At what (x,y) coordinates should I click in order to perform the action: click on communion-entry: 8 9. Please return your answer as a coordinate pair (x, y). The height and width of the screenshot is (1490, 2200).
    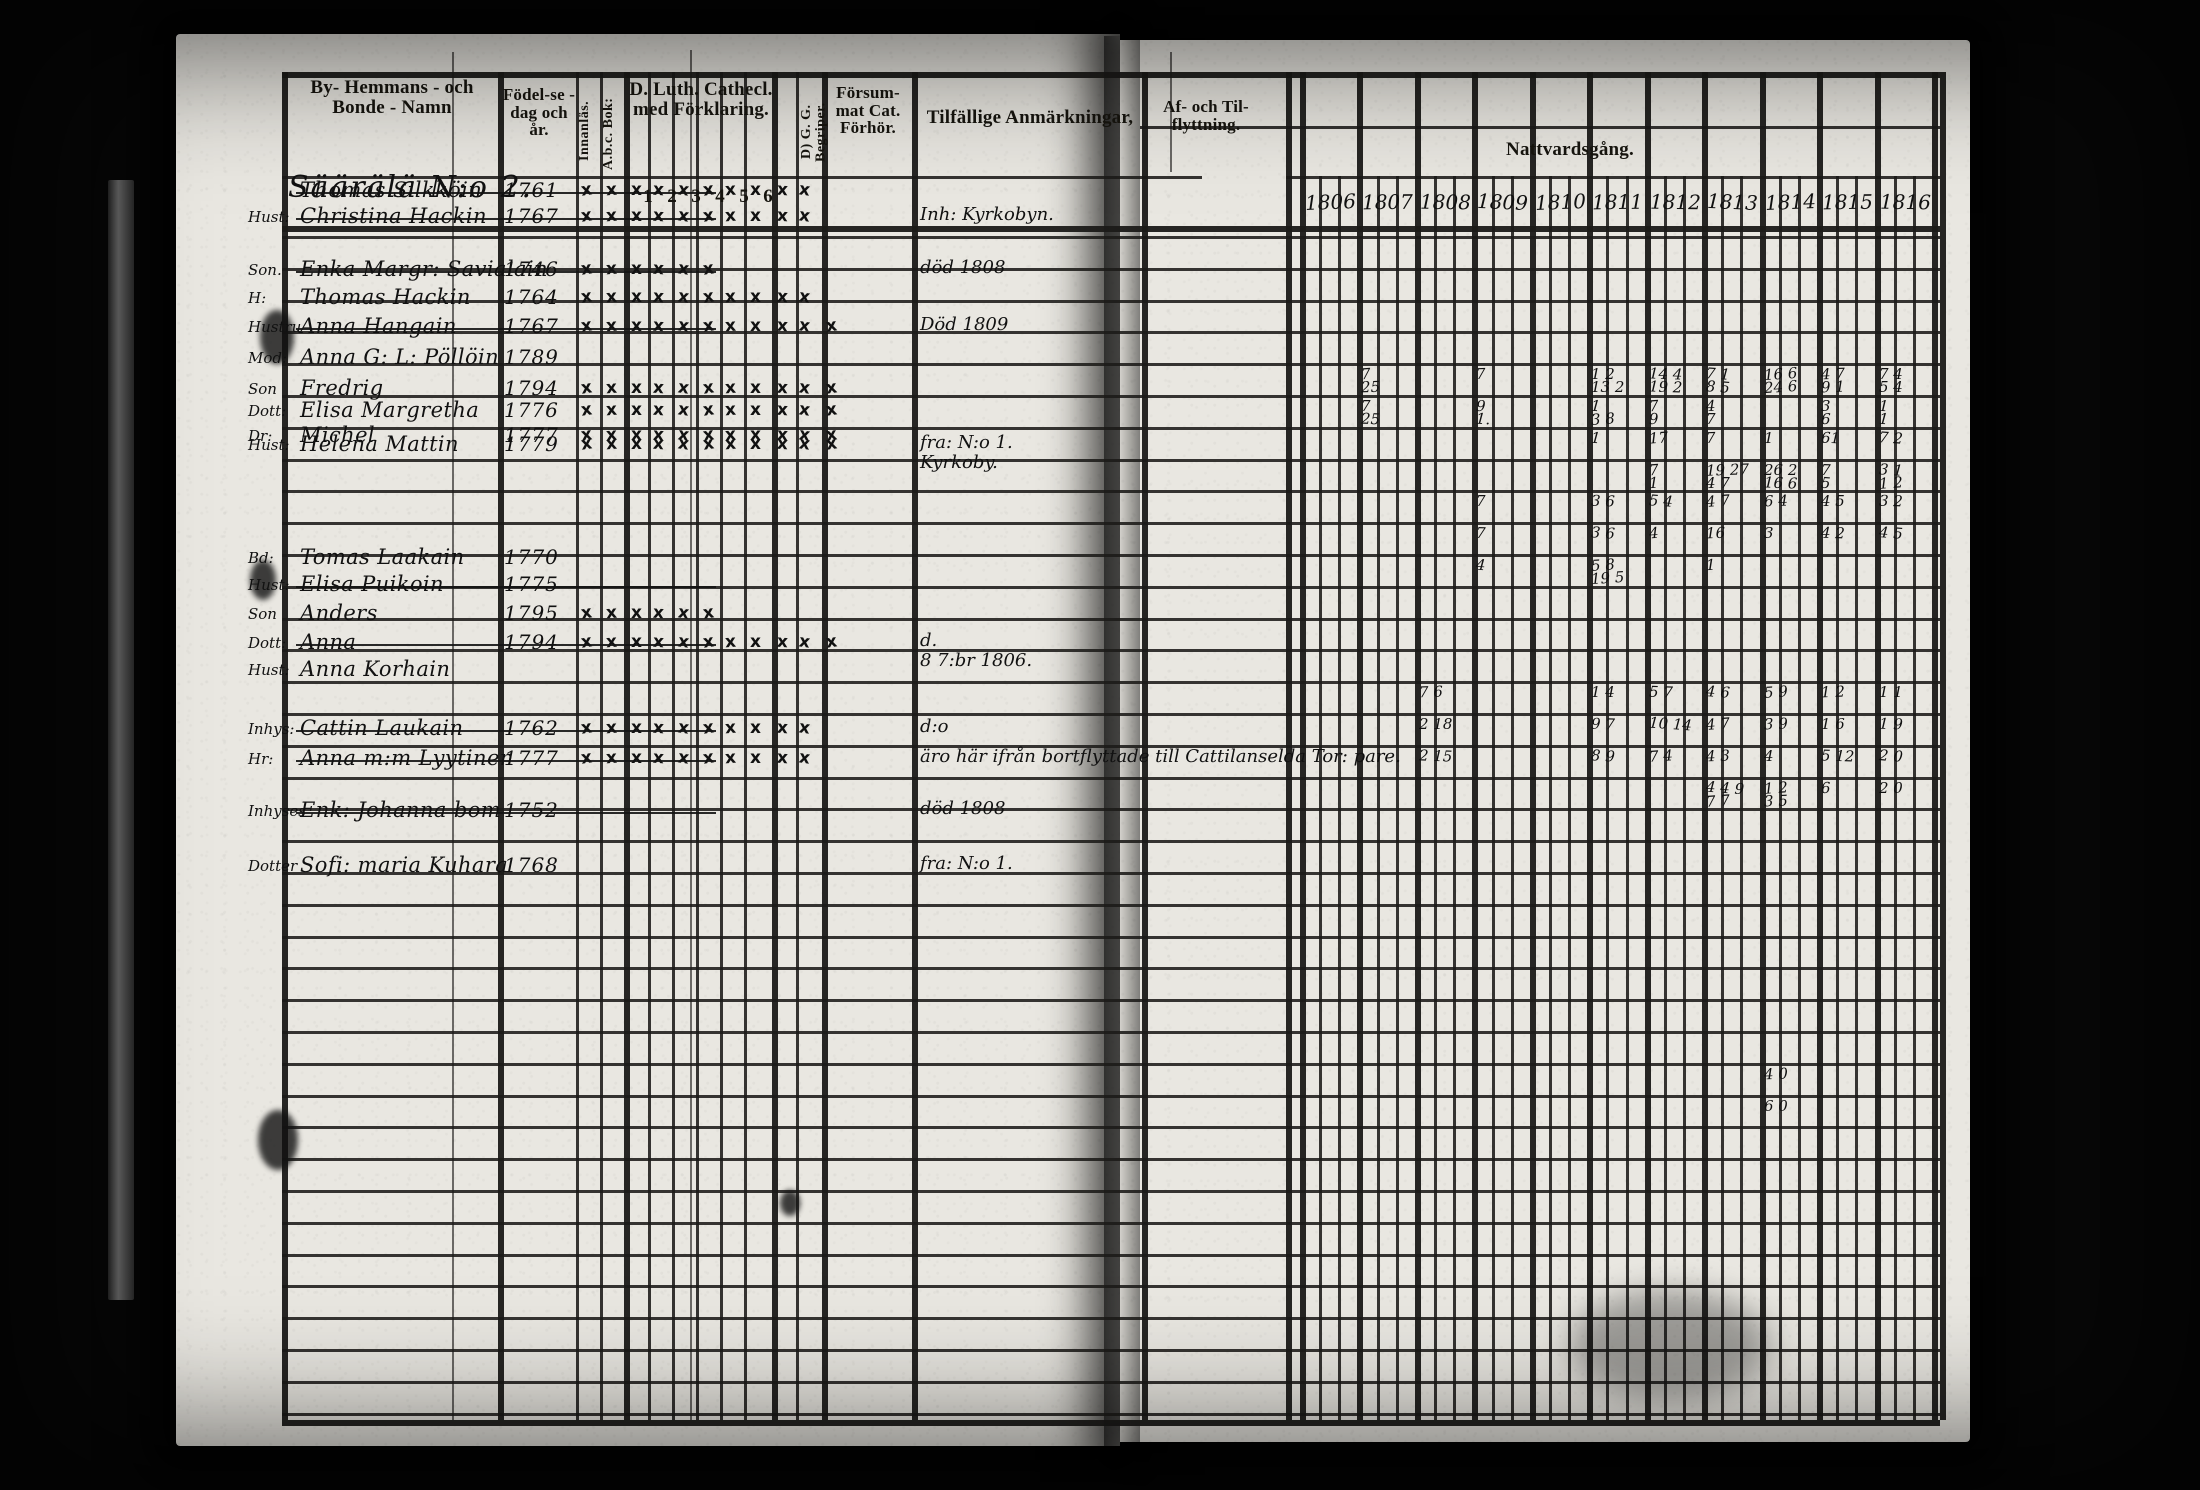
    Looking at the image, I should click on (1603, 756).